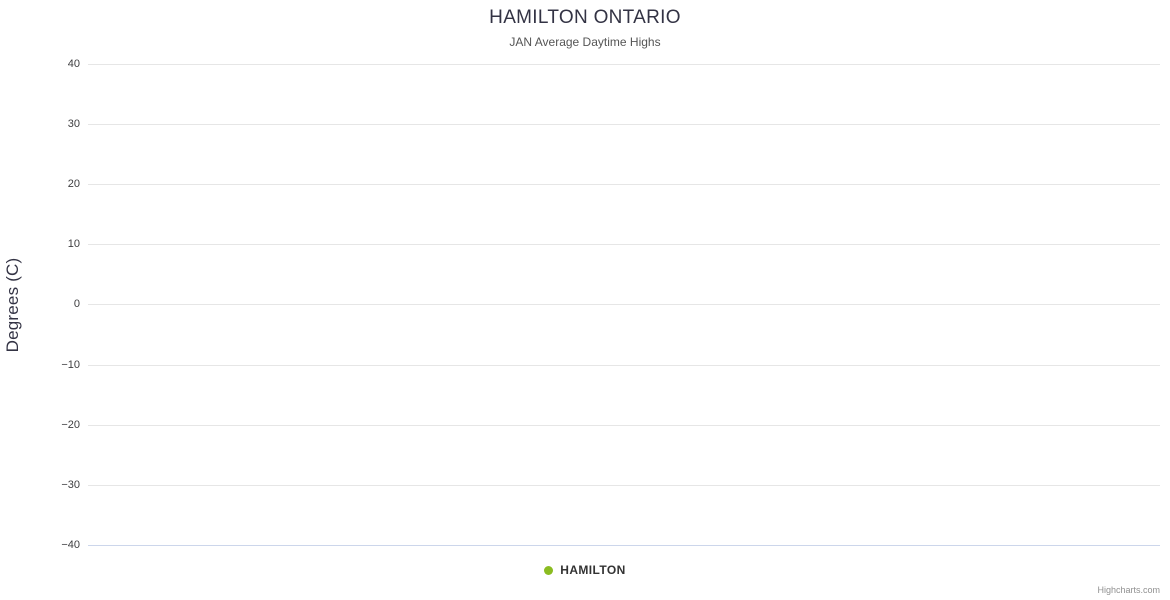 Image resolution: width=1170 pixels, height=600 pixels. Describe the element at coordinates (76, 304) in the screenshot. I see `y-tick-label: 0` at that location.